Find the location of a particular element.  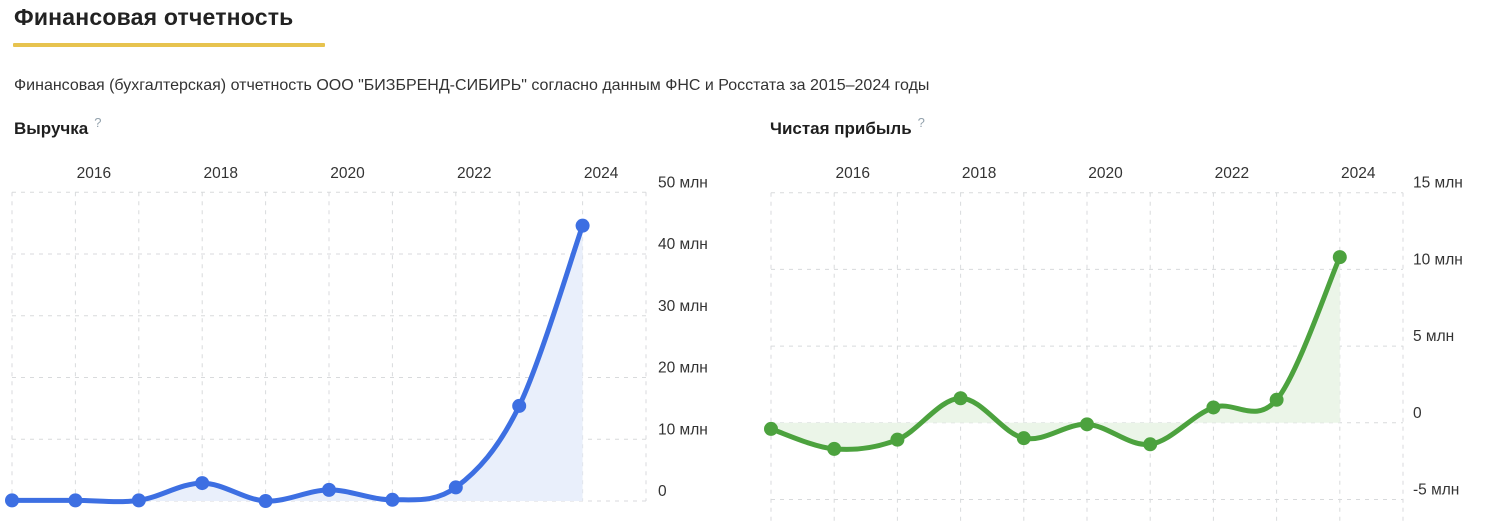

net-profit-y-tick-label: 0 is located at coordinates (1417, 413).